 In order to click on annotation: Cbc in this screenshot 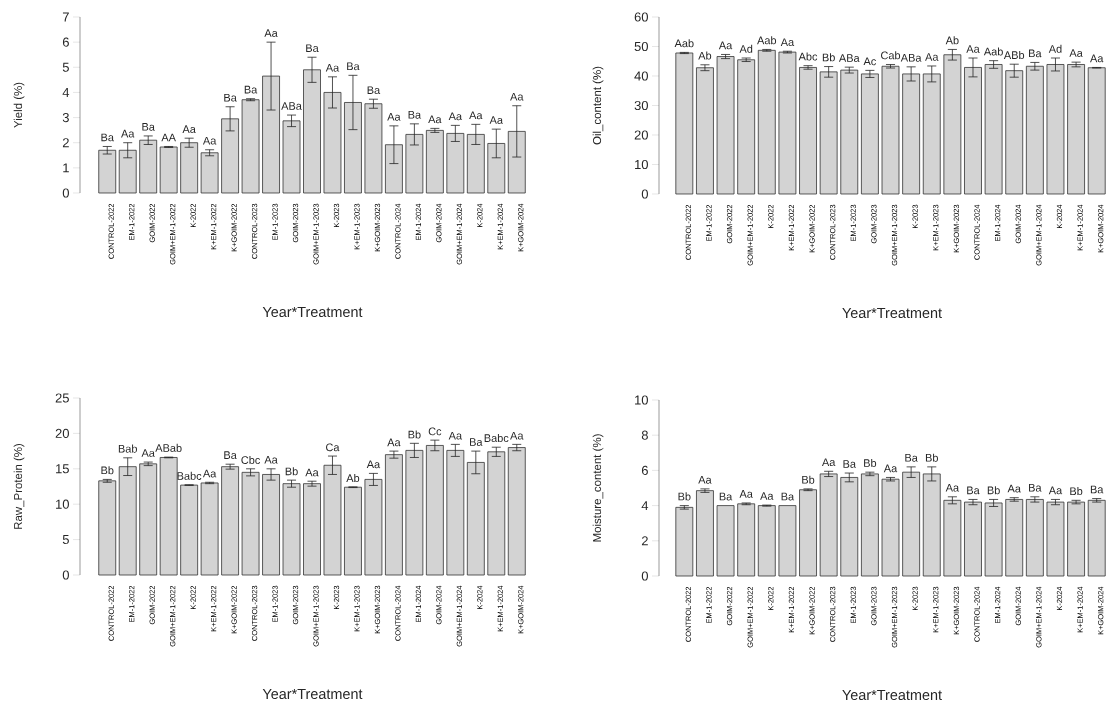, I will do `click(251, 459)`.